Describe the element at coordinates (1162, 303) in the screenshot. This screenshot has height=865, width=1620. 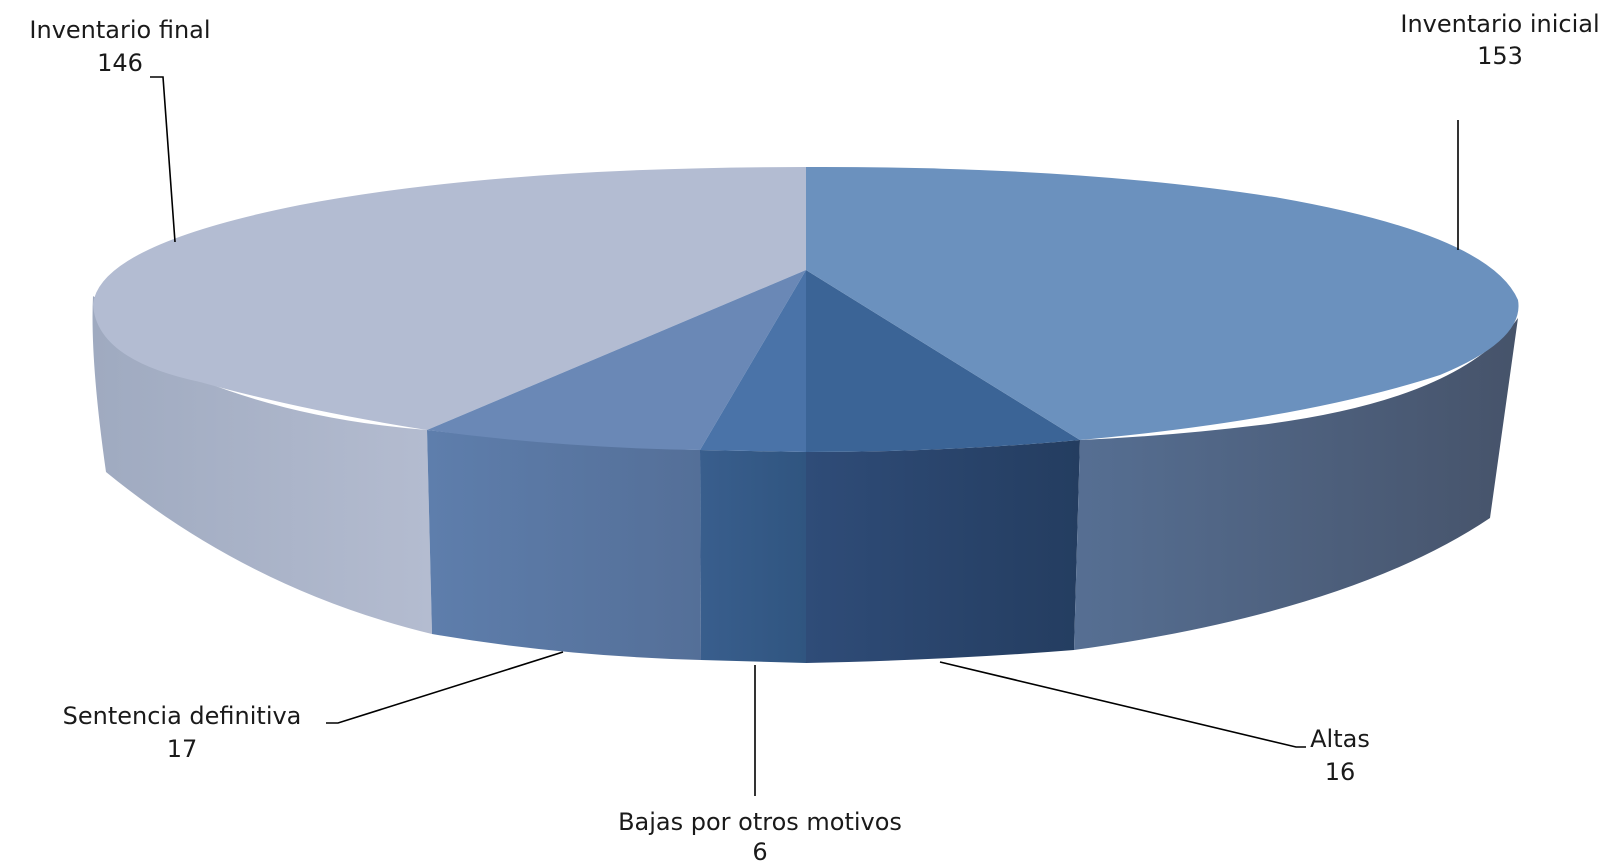
I see `slice-inventario-inicial` at that location.